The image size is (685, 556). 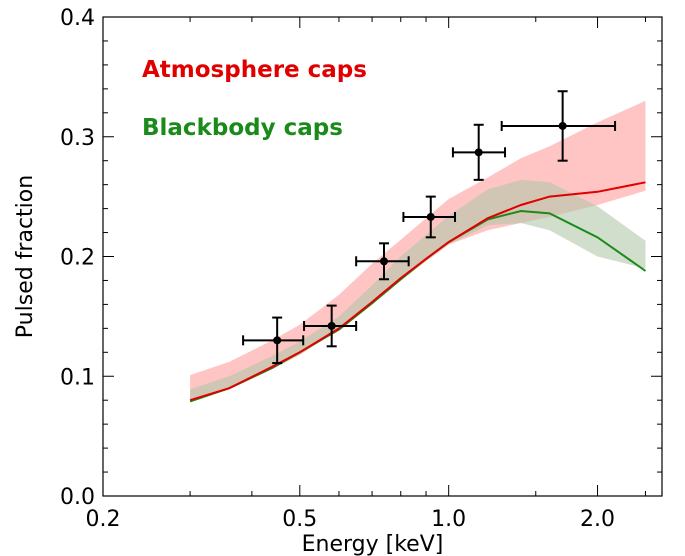 What do you see at coordinates (77, 138) in the screenshot?
I see `y-tick-label: 0.3` at bounding box center [77, 138].